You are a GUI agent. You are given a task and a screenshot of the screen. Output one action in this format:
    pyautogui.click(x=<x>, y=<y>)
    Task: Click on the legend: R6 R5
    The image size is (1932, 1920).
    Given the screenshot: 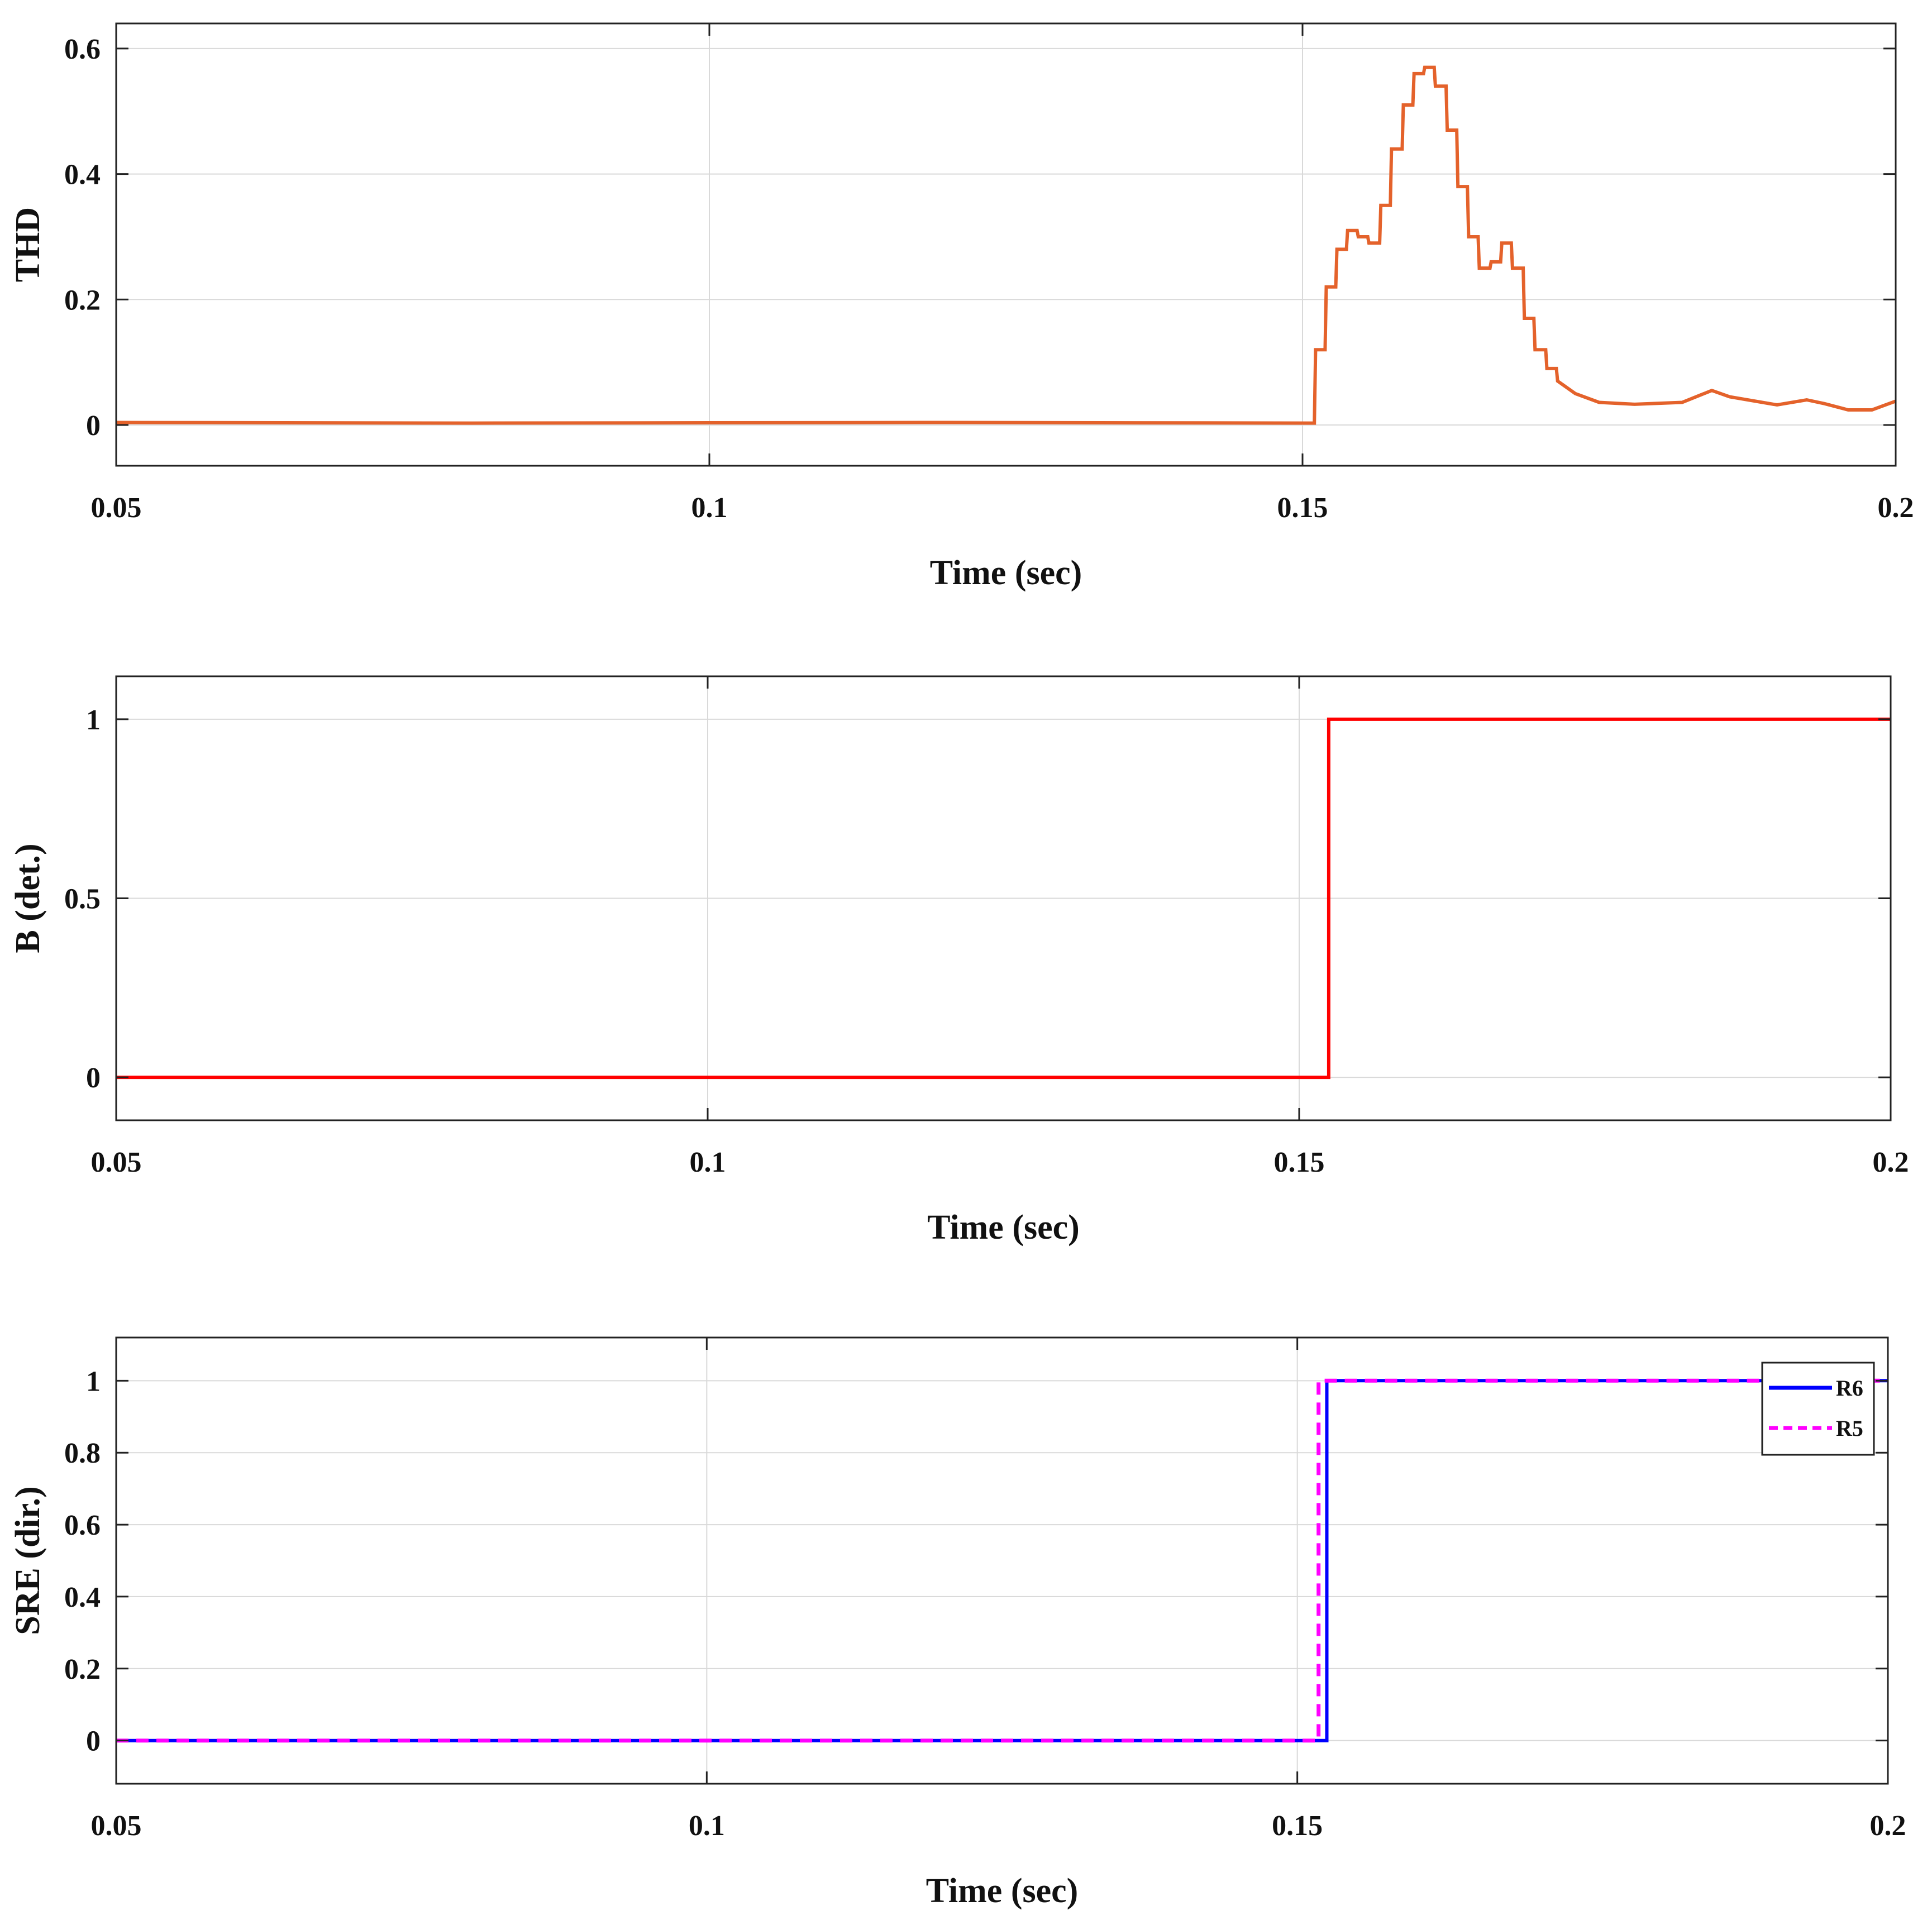 What is the action you would take?
    pyautogui.click(x=1818, y=1409)
    